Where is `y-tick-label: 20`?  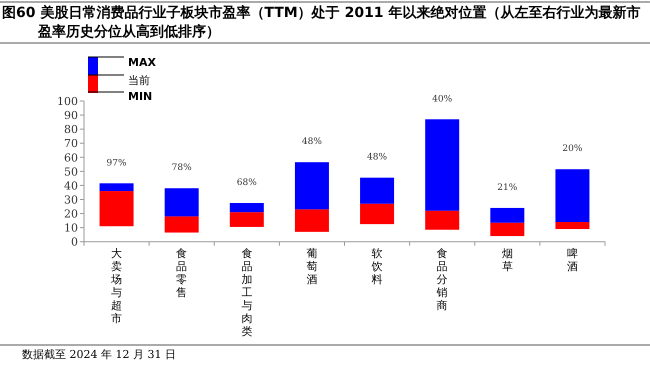
y-tick-label: 20 is located at coordinates (71, 214).